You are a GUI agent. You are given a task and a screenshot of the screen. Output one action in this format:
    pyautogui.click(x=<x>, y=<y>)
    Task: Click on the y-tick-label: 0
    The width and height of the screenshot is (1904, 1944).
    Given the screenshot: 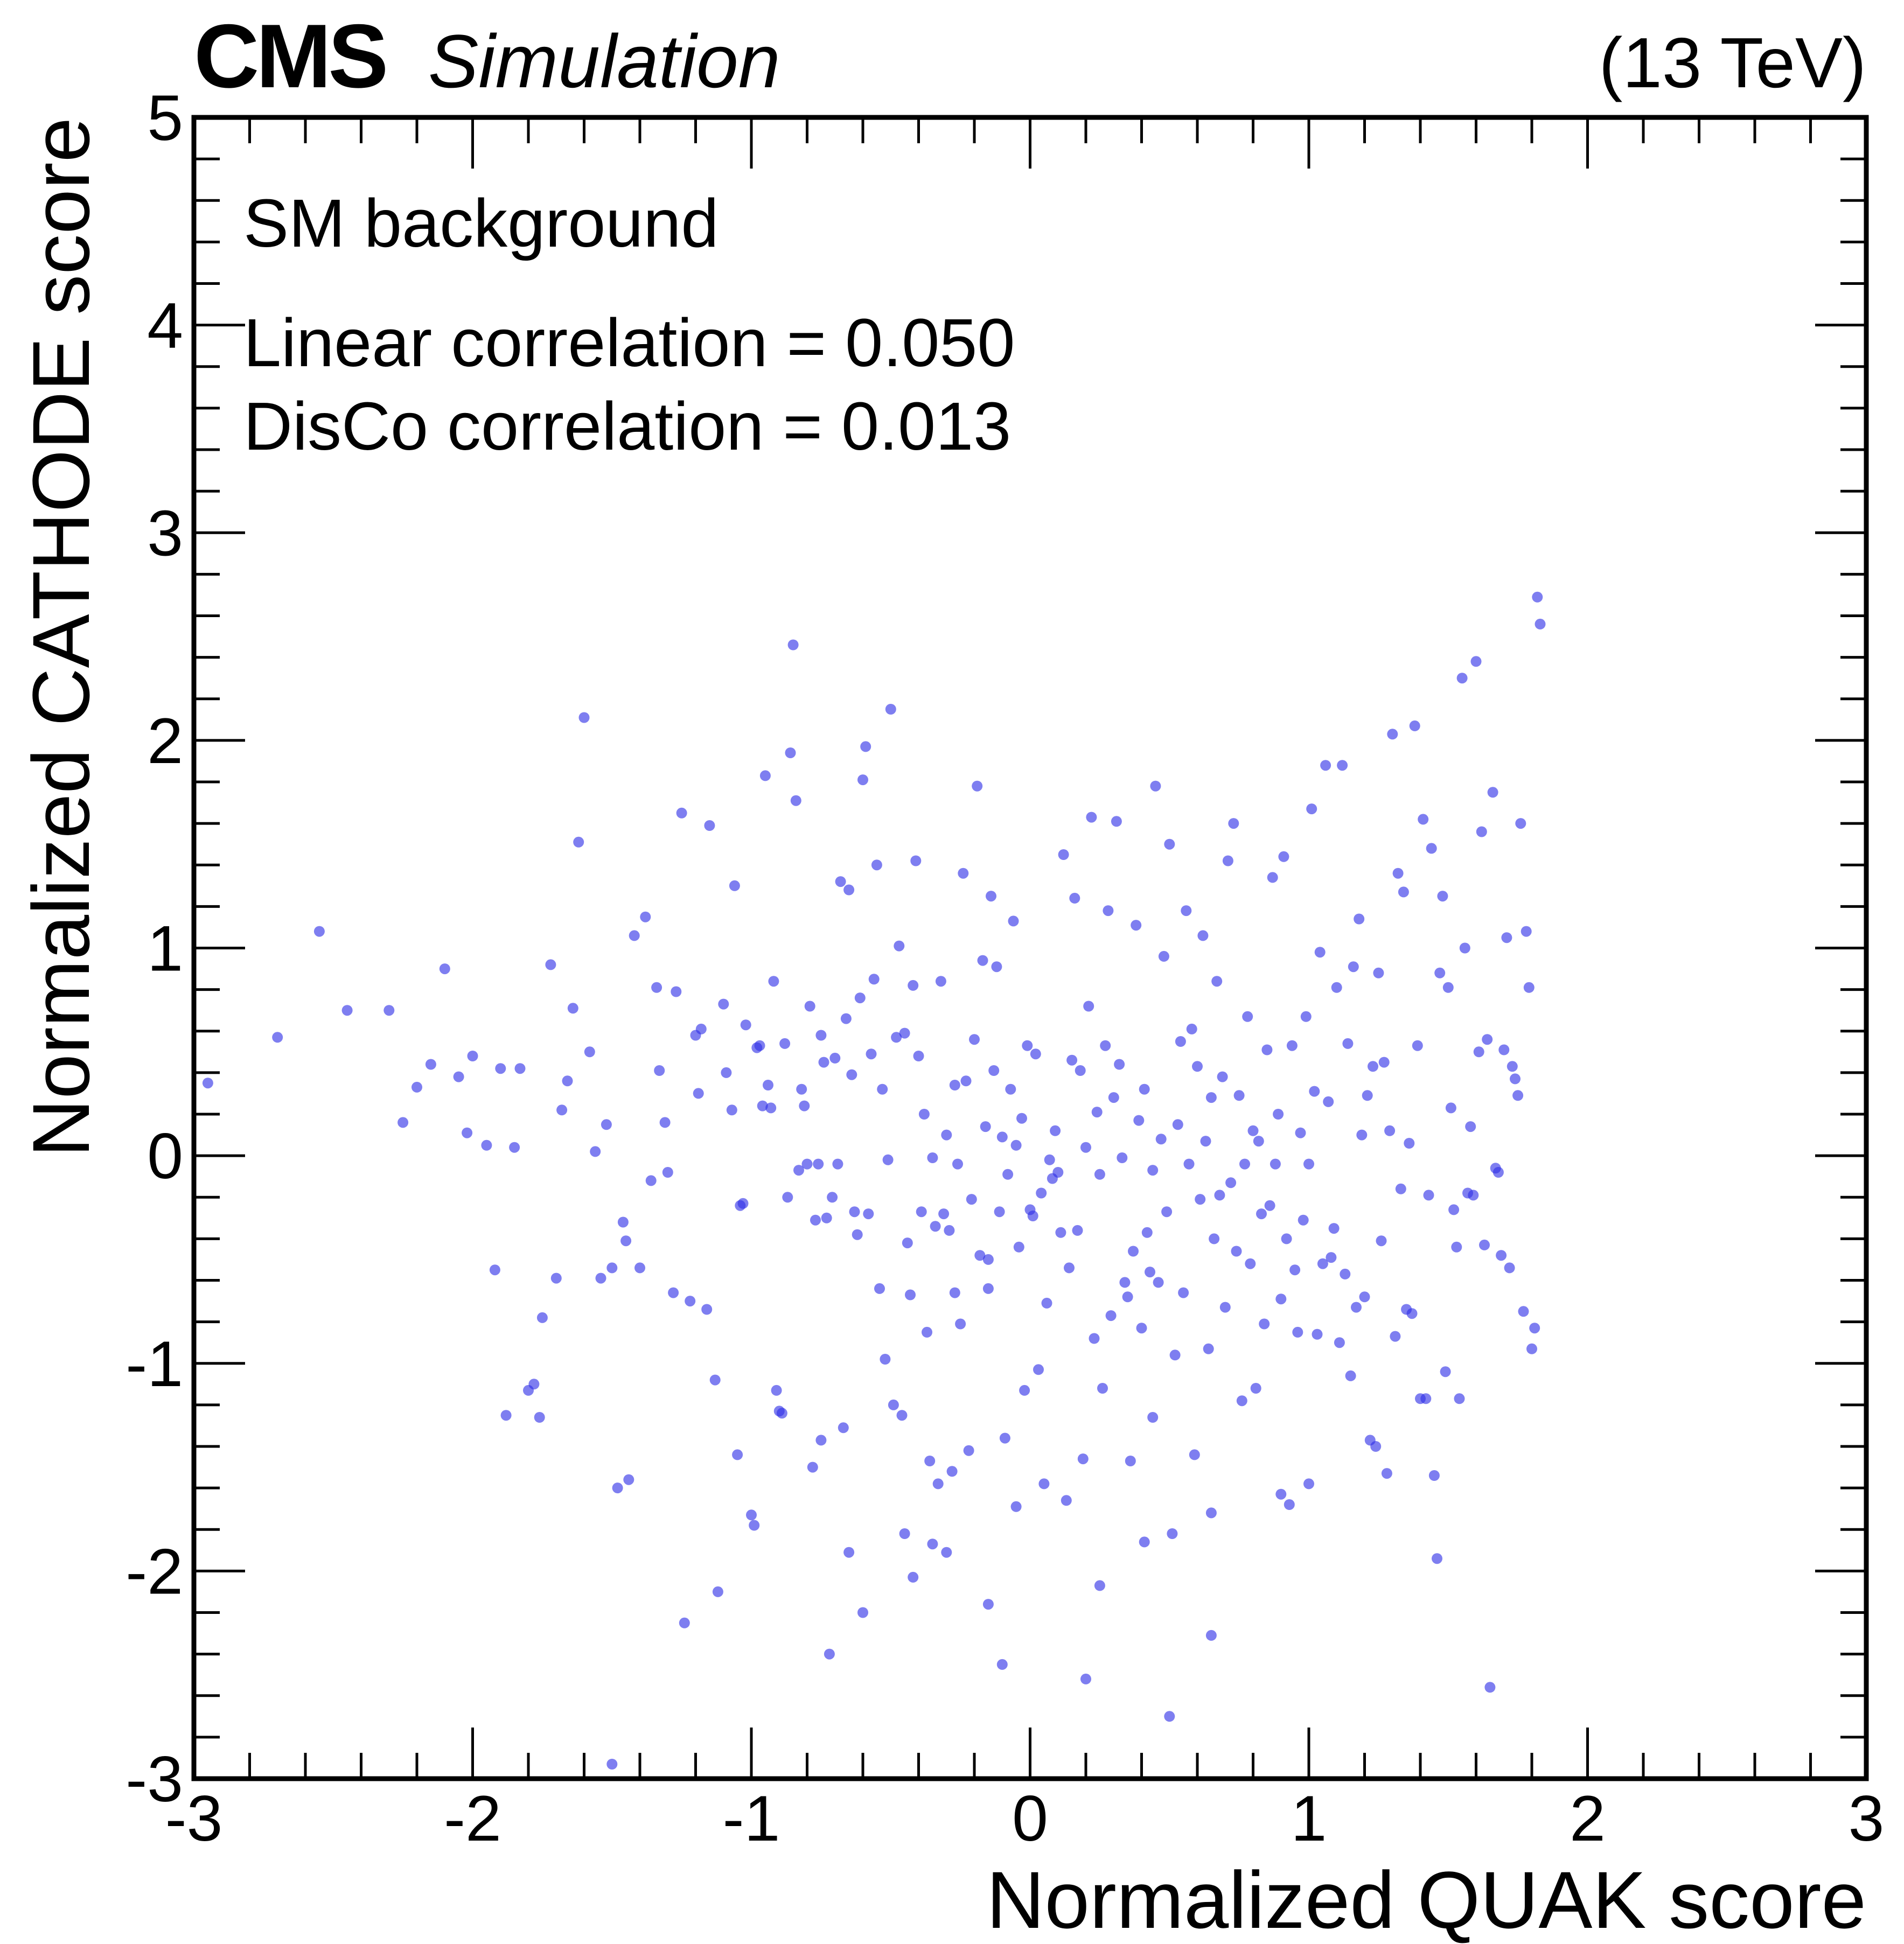 What is the action you would take?
    pyautogui.click(x=165, y=1156)
    